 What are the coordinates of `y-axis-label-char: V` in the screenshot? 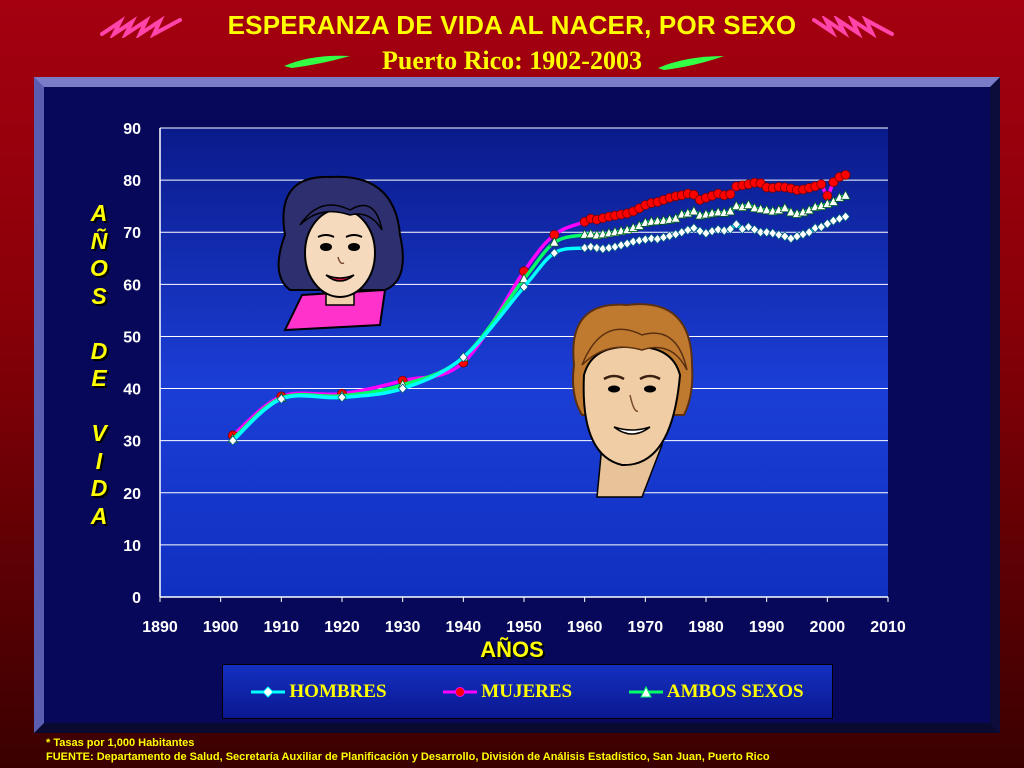 It's located at (99, 433).